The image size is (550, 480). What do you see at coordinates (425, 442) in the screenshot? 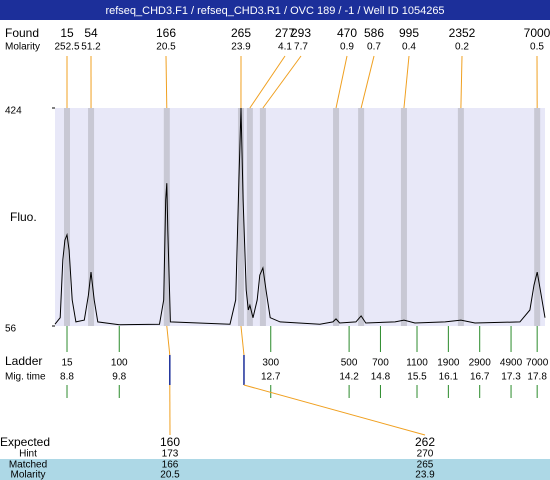
I see `expected-size: 262` at bounding box center [425, 442].